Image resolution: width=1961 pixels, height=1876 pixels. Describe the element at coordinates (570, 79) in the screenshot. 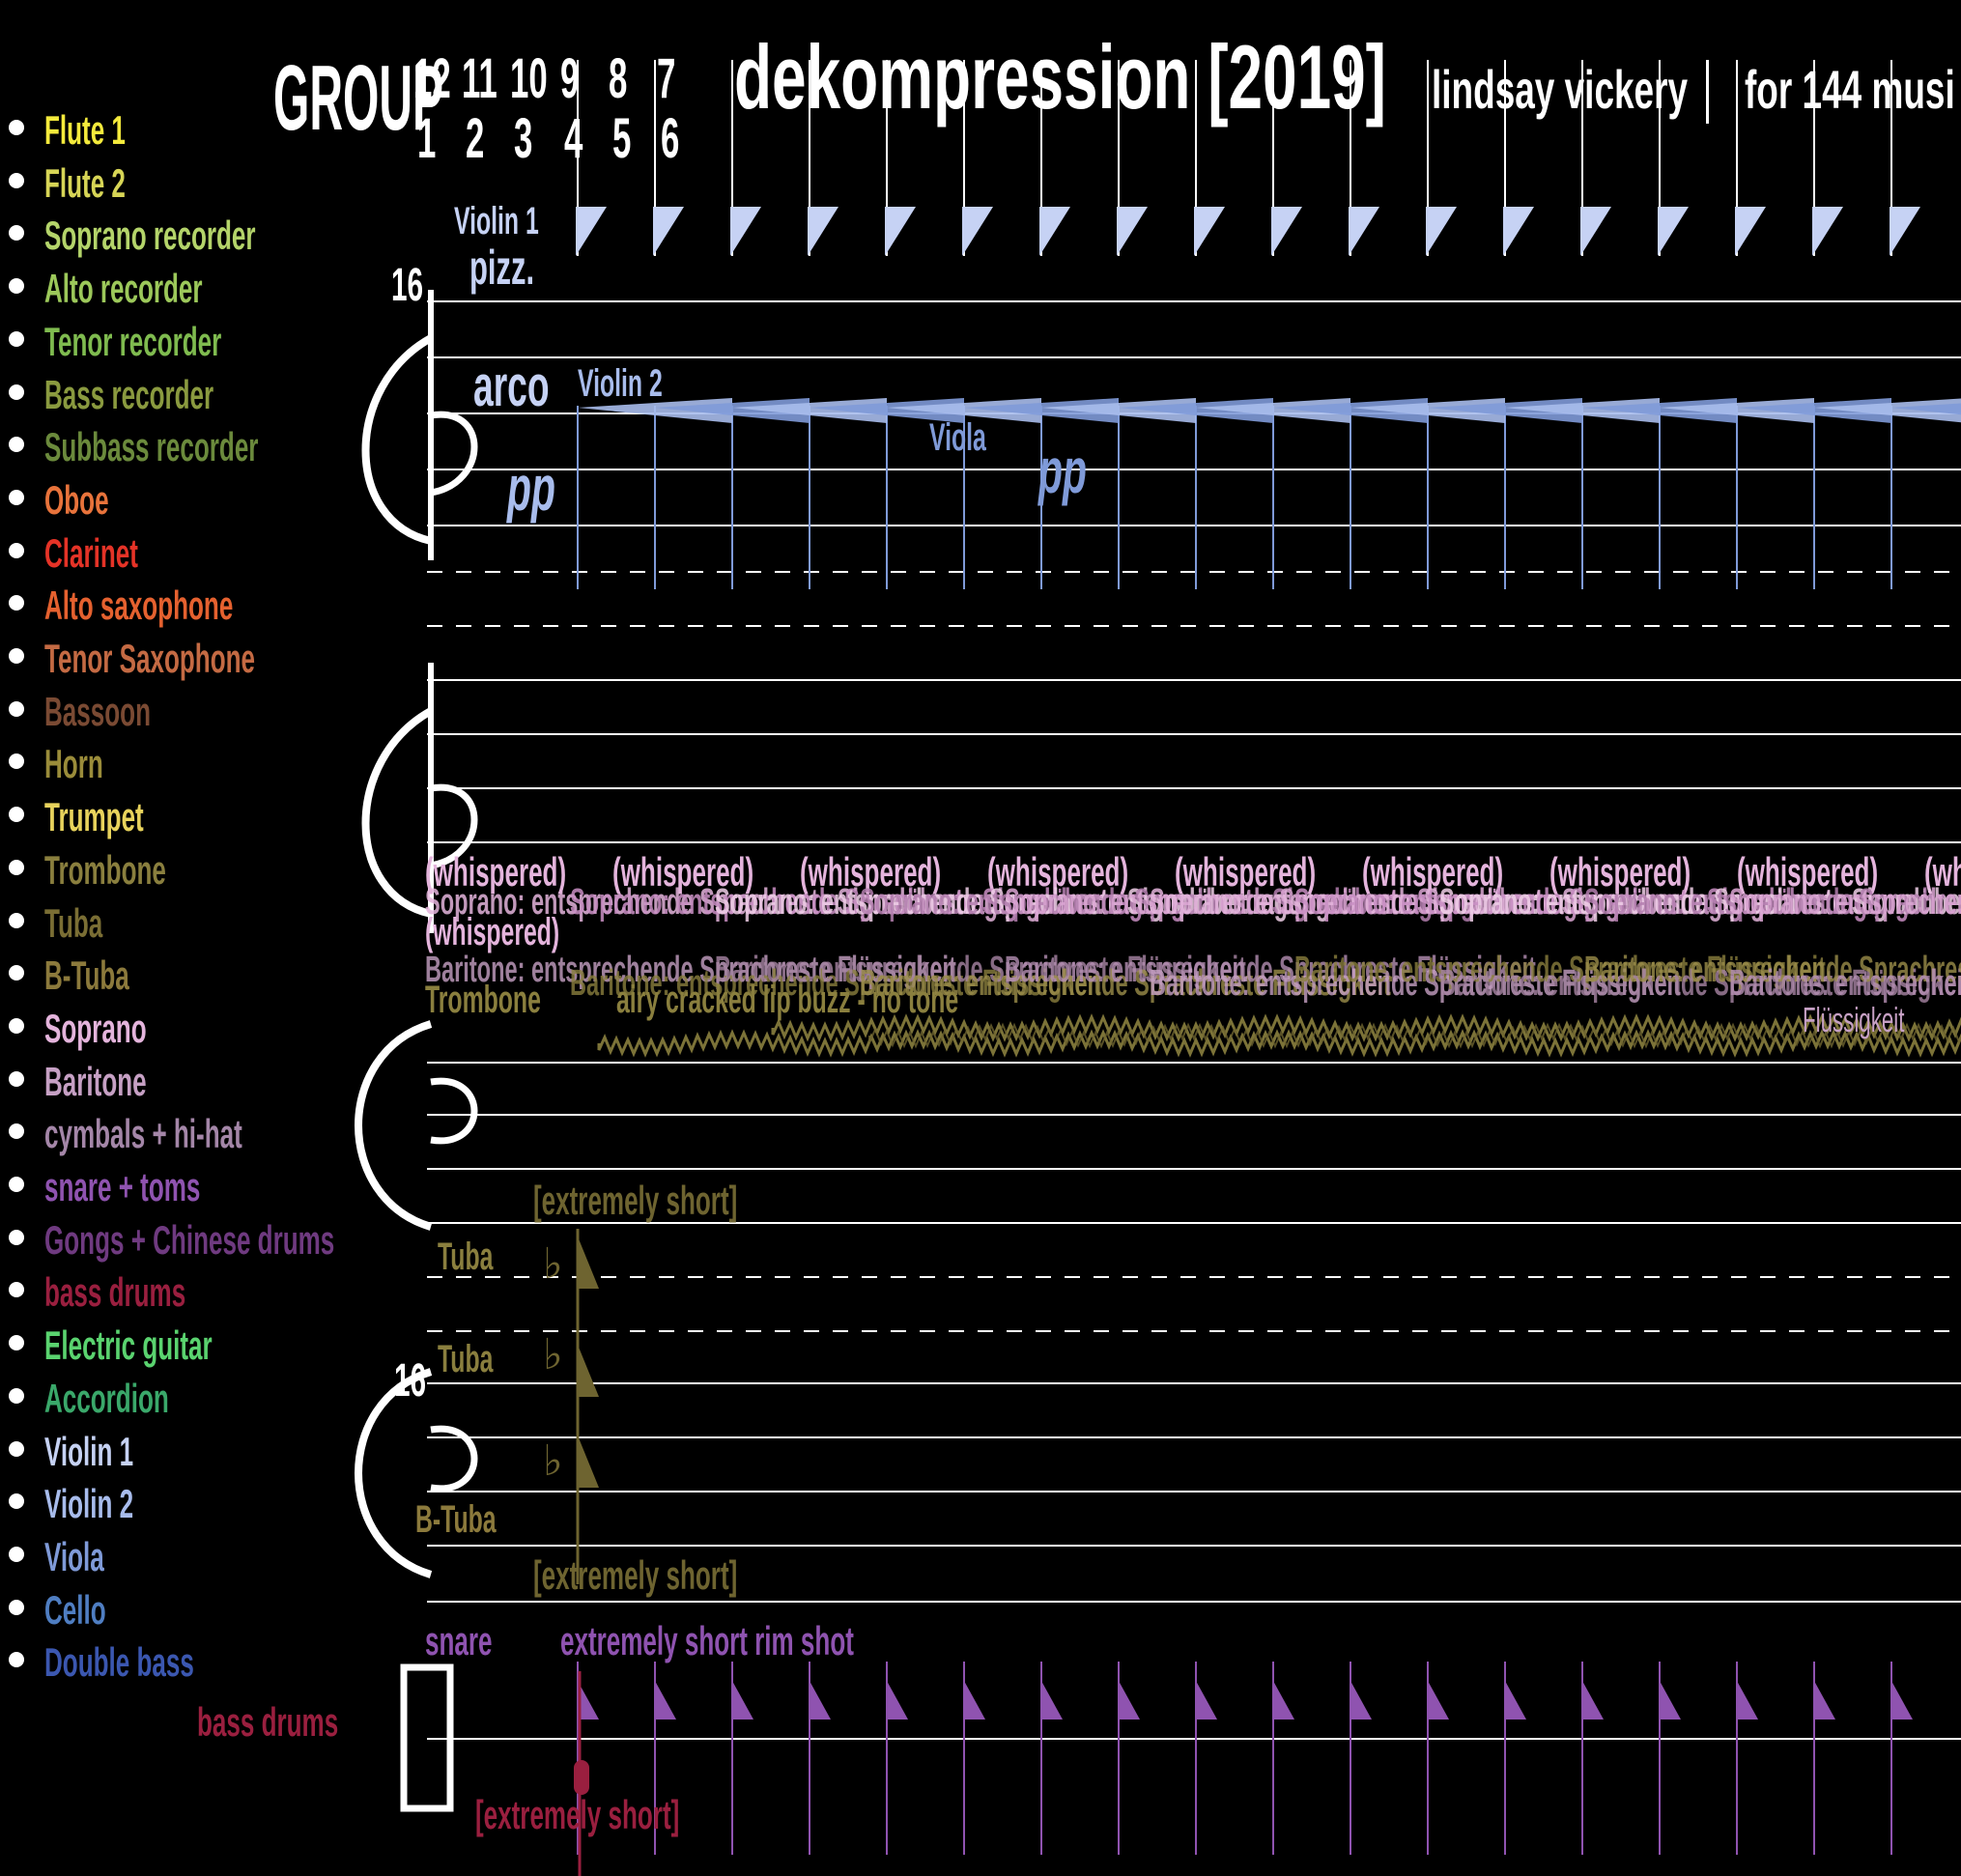

I see `group-number-top: 9` at that location.